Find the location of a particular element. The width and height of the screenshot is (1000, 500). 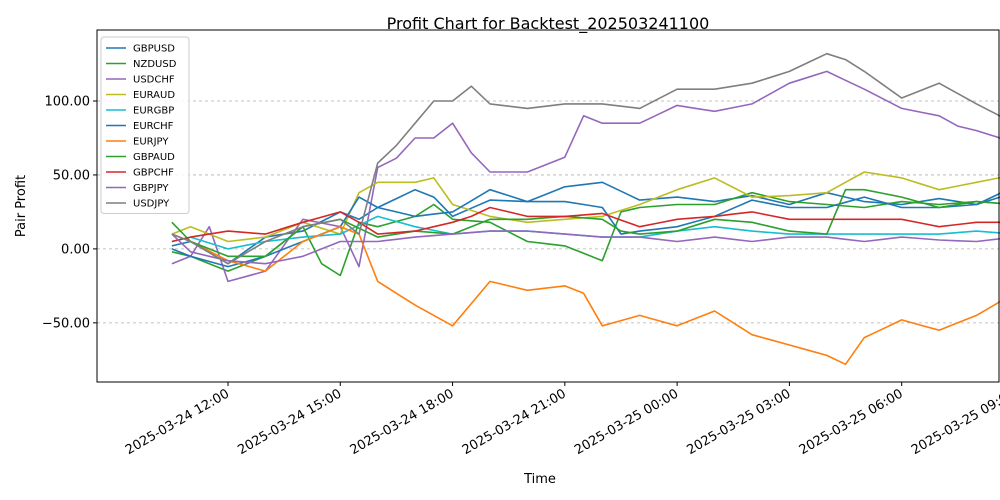

legend-label: GBPJPY is located at coordinates (151, 188).